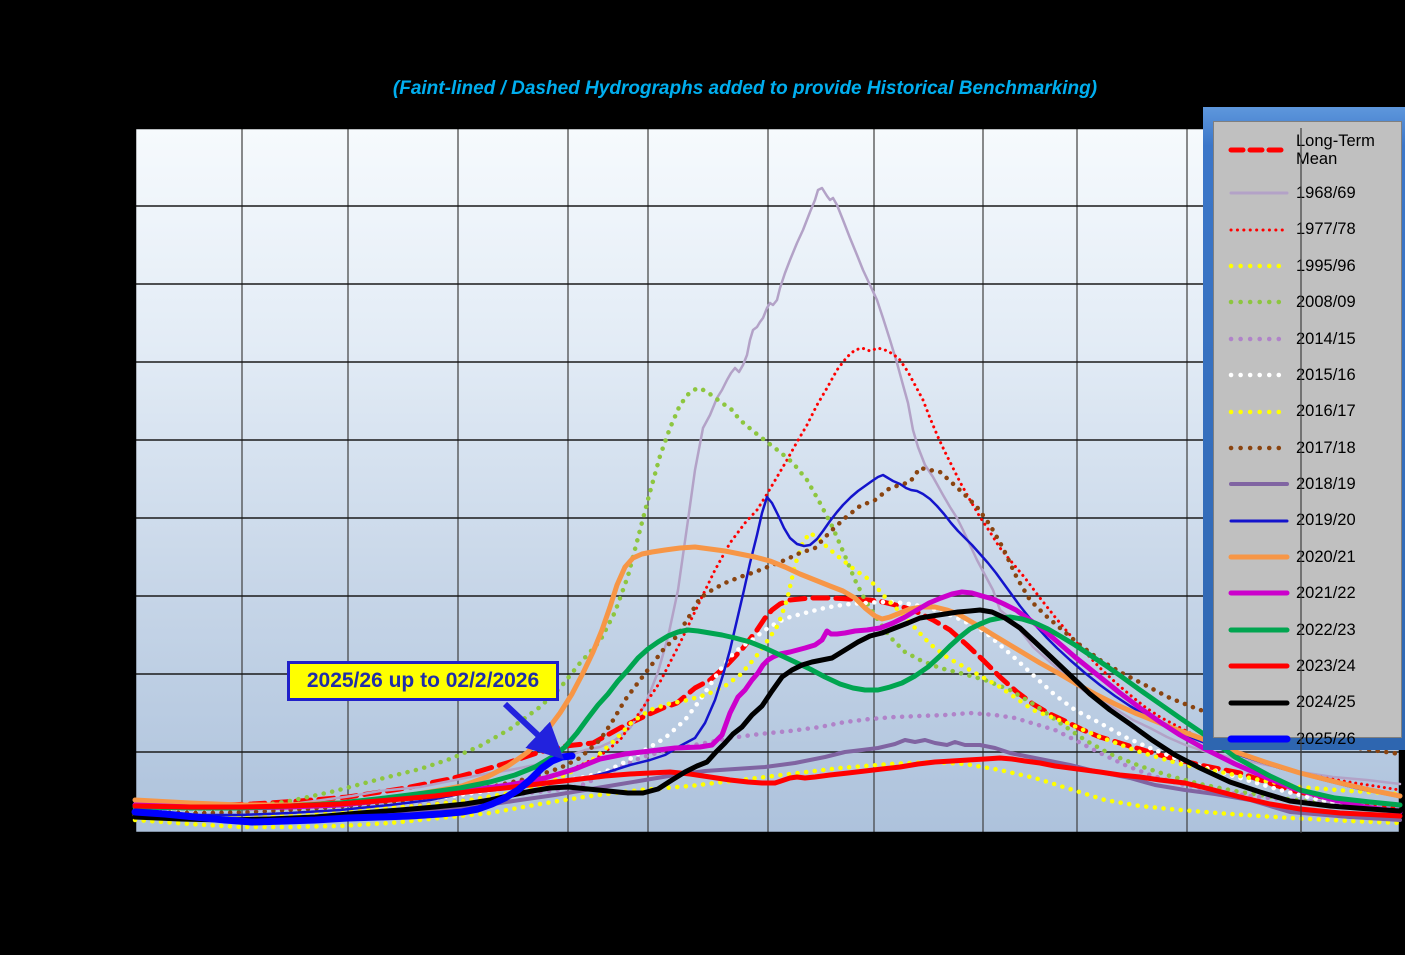 The image size is (1405, 955). What do you see at coordinates (1326, 192) in the screenshot?
I see `legend-label: 1968/69` at bounding box center [1326, 192].